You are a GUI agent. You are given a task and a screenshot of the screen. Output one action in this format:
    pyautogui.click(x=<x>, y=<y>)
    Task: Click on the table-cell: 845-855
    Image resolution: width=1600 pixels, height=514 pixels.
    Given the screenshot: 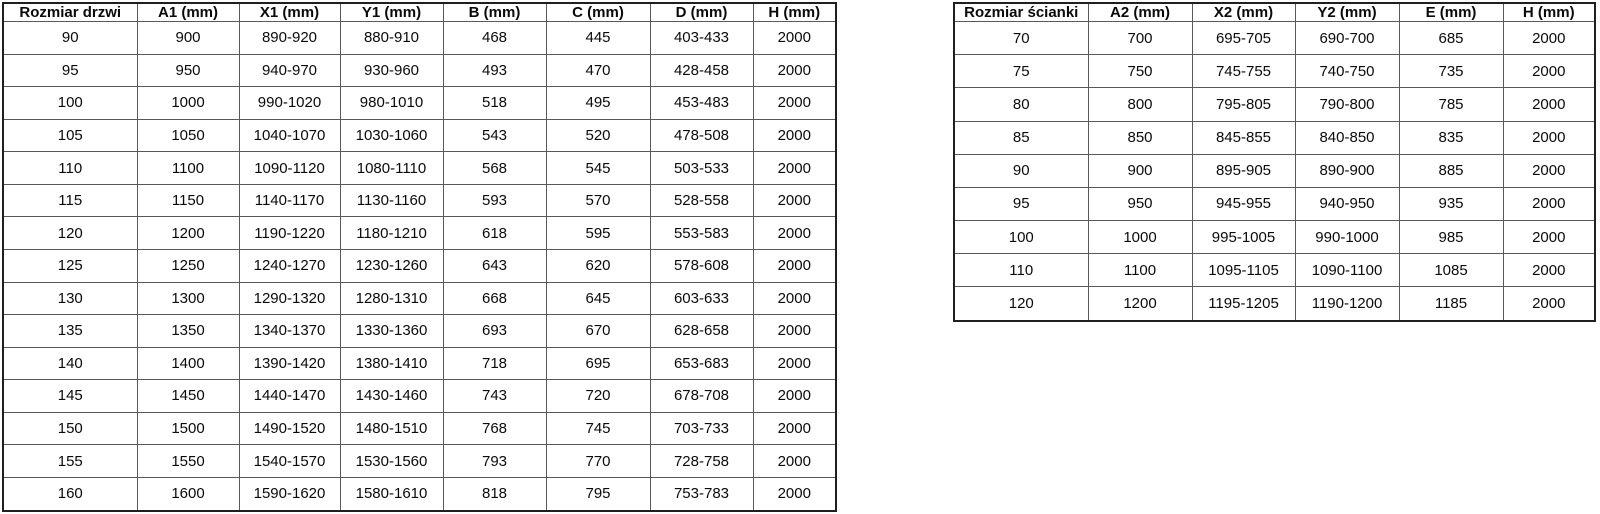 What is the action you would take?
    pyautogui.click(x=1243, y=137)
    